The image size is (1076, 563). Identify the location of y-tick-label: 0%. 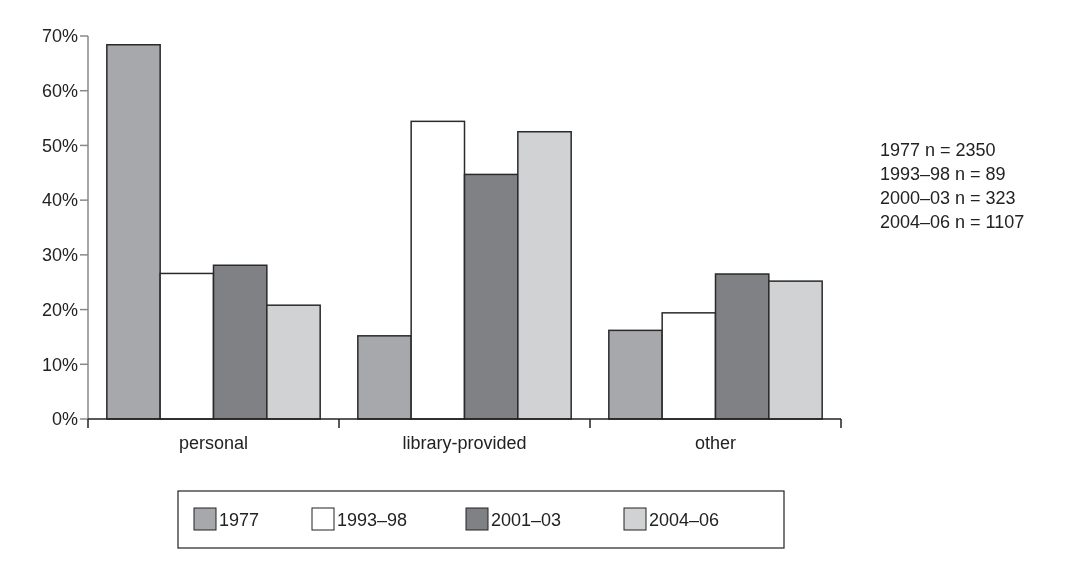
(64, 419).